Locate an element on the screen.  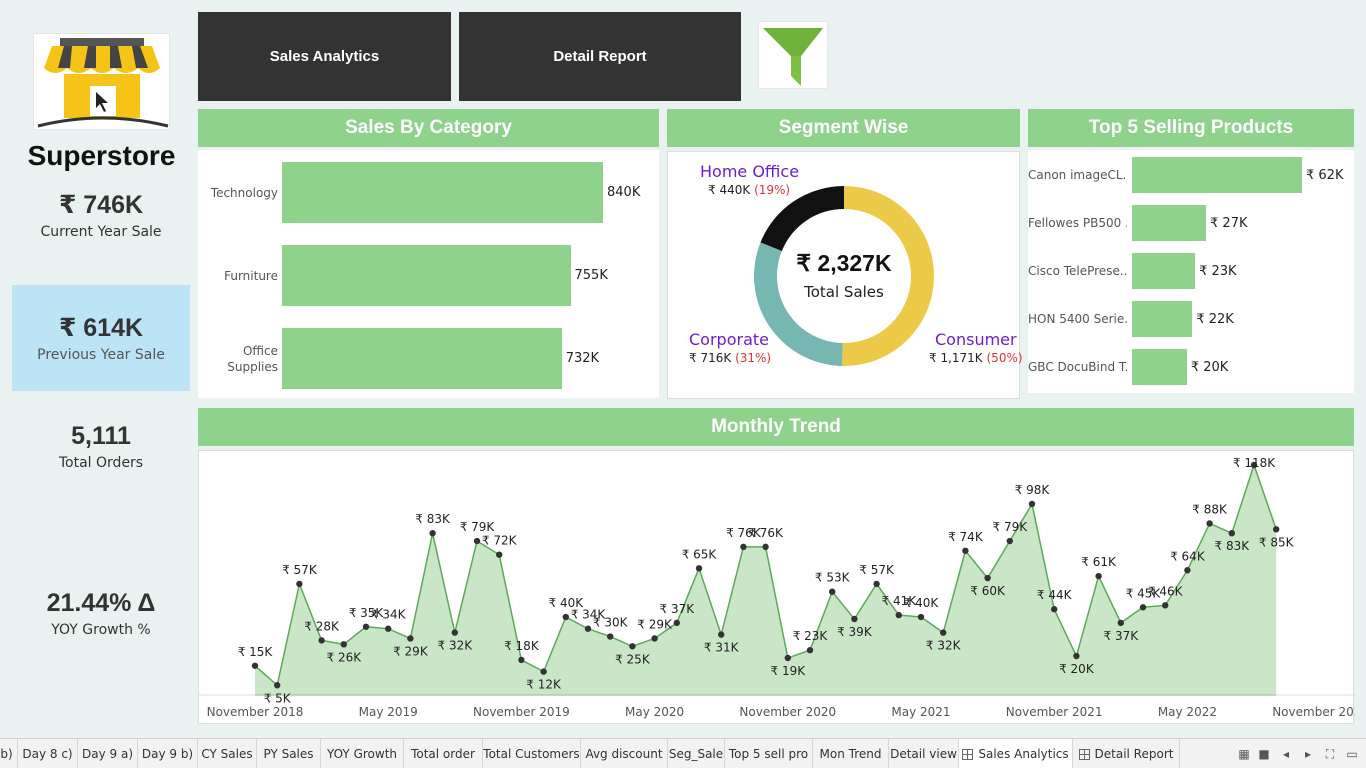
sheet-tab-avg-discount: Avg discount is located at coordinates (624, 753).